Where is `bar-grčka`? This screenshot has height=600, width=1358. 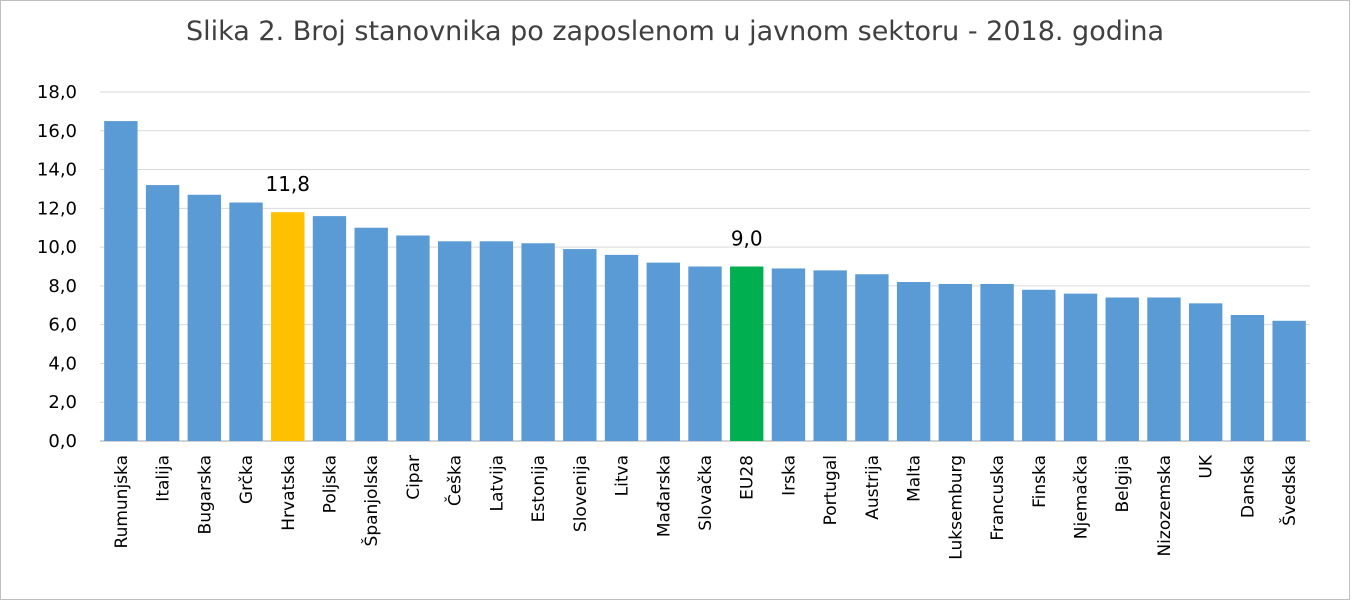 bar-grčka is located at coordinates (246, 321).